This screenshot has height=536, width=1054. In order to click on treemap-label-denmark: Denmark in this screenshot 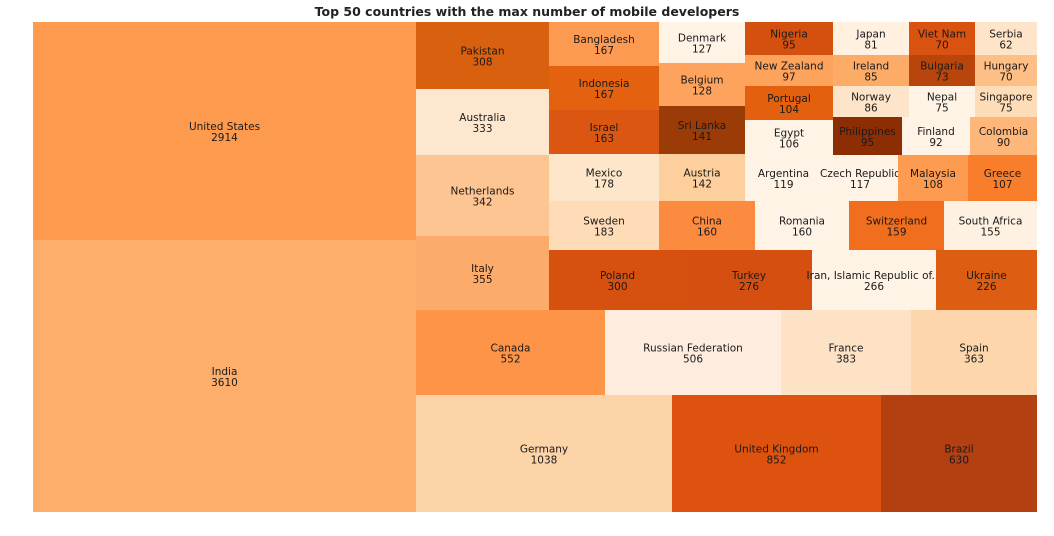, I will do `click(702, 39)`.